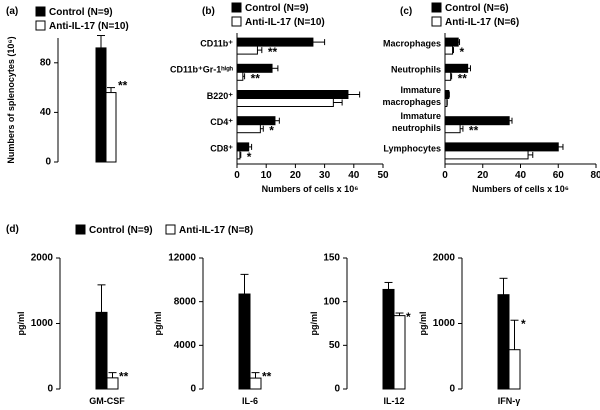 The image size is (600, 410). I want to click on panel-d-2-y-tick-label: 8000, so click(185, 301).